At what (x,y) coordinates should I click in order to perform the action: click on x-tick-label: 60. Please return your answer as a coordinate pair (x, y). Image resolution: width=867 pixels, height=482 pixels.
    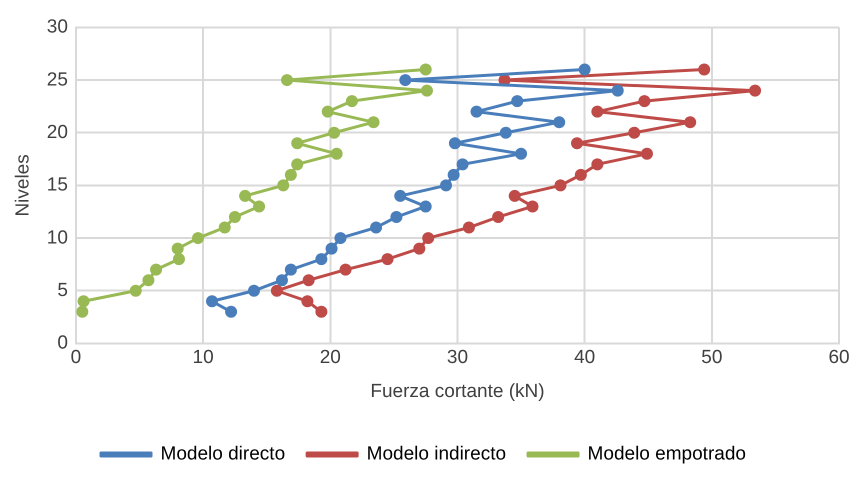
    Looking at the image, I should click on (839, 357).